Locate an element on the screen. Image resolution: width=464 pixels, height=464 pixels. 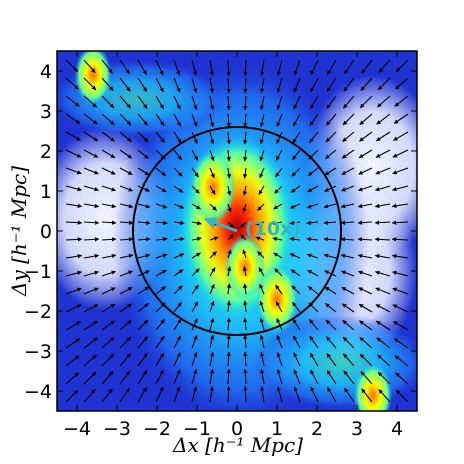
x-tick-label: 3 is located at coordinates (357, 429).